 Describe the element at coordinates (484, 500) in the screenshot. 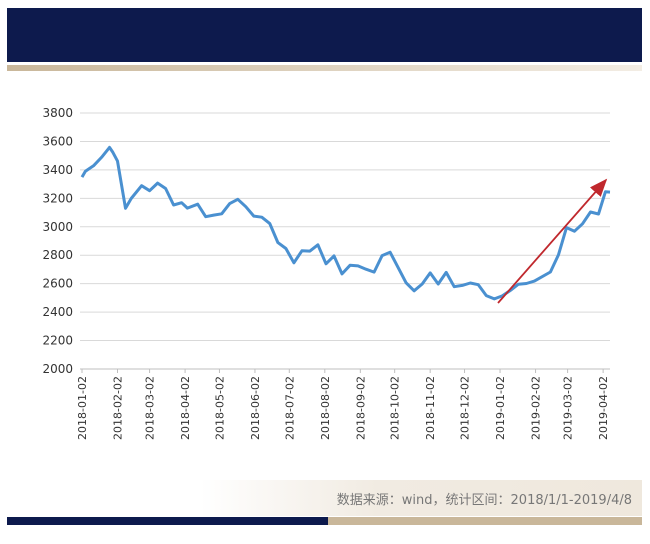

I see `source-note: 数据来源：wind，统计区间：2018/1/1-2019/4/8` at that location.